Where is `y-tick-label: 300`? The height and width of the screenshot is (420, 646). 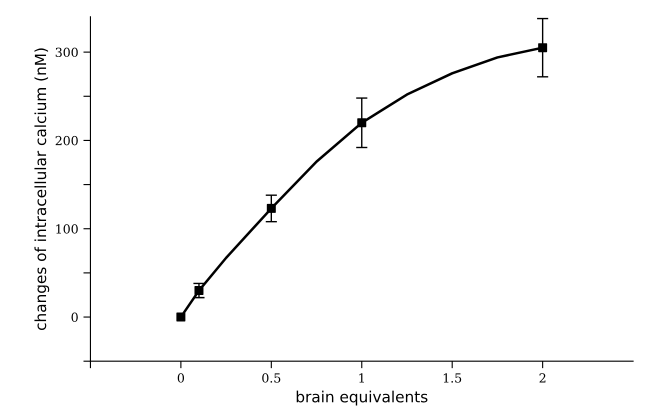 y-tick-label: 300 is located at coordinates (67, 53).